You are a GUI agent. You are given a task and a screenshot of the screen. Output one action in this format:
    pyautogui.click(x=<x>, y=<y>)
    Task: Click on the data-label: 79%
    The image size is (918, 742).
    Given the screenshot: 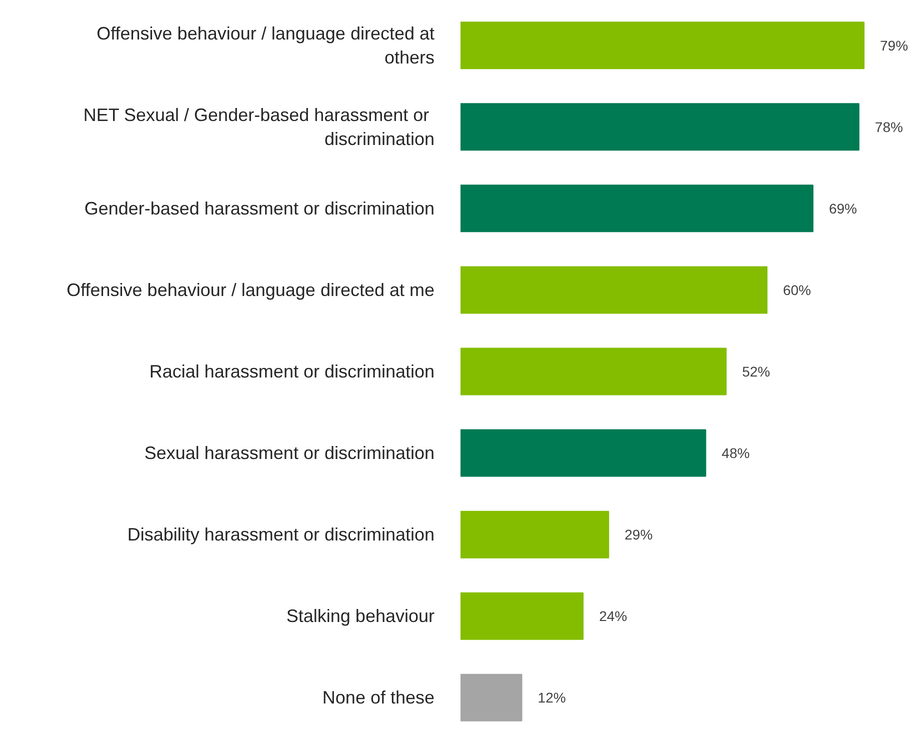 What is the action you would take?
    pyautogui.click(x=894, y=45)
    